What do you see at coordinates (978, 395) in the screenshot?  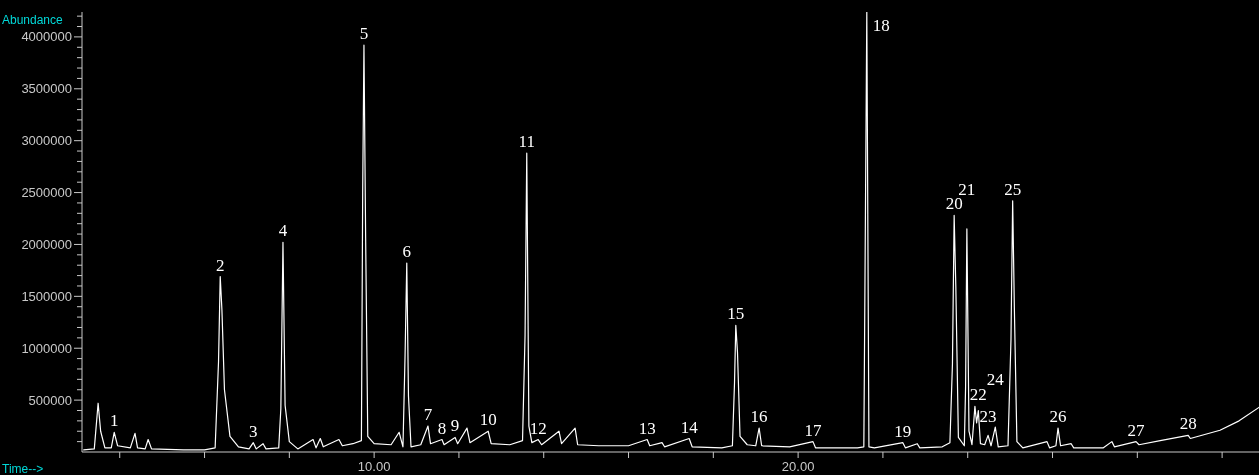 I see `annotation: 22` at bounding box center [978, 395].